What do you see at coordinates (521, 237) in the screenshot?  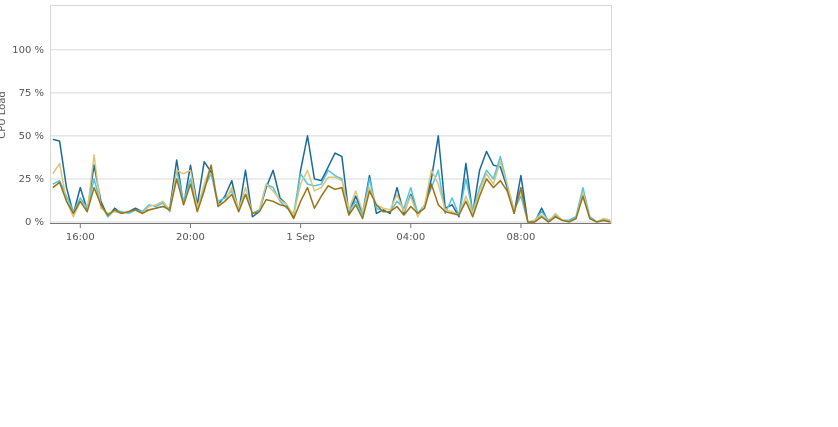 I see `x-tick-label: 08:00` at bounding box center [521, 237].